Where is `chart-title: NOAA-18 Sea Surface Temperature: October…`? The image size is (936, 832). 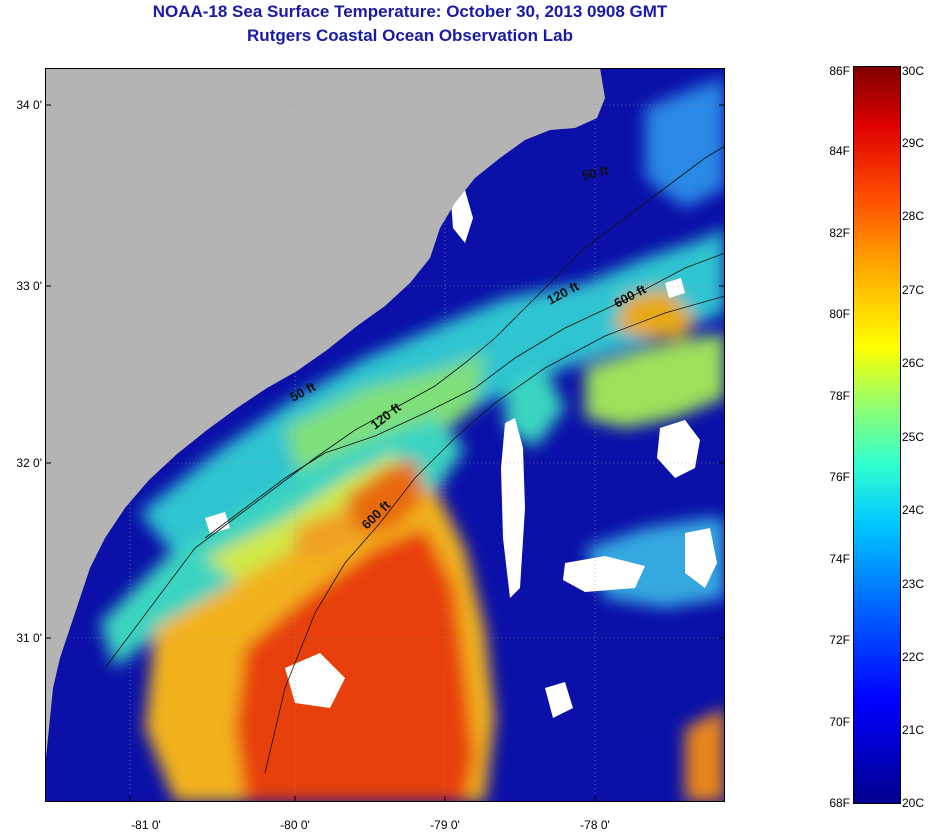
chart-title: NOAA-18 Sea Surface Temperature: October… is located at coordinates (410, 11).